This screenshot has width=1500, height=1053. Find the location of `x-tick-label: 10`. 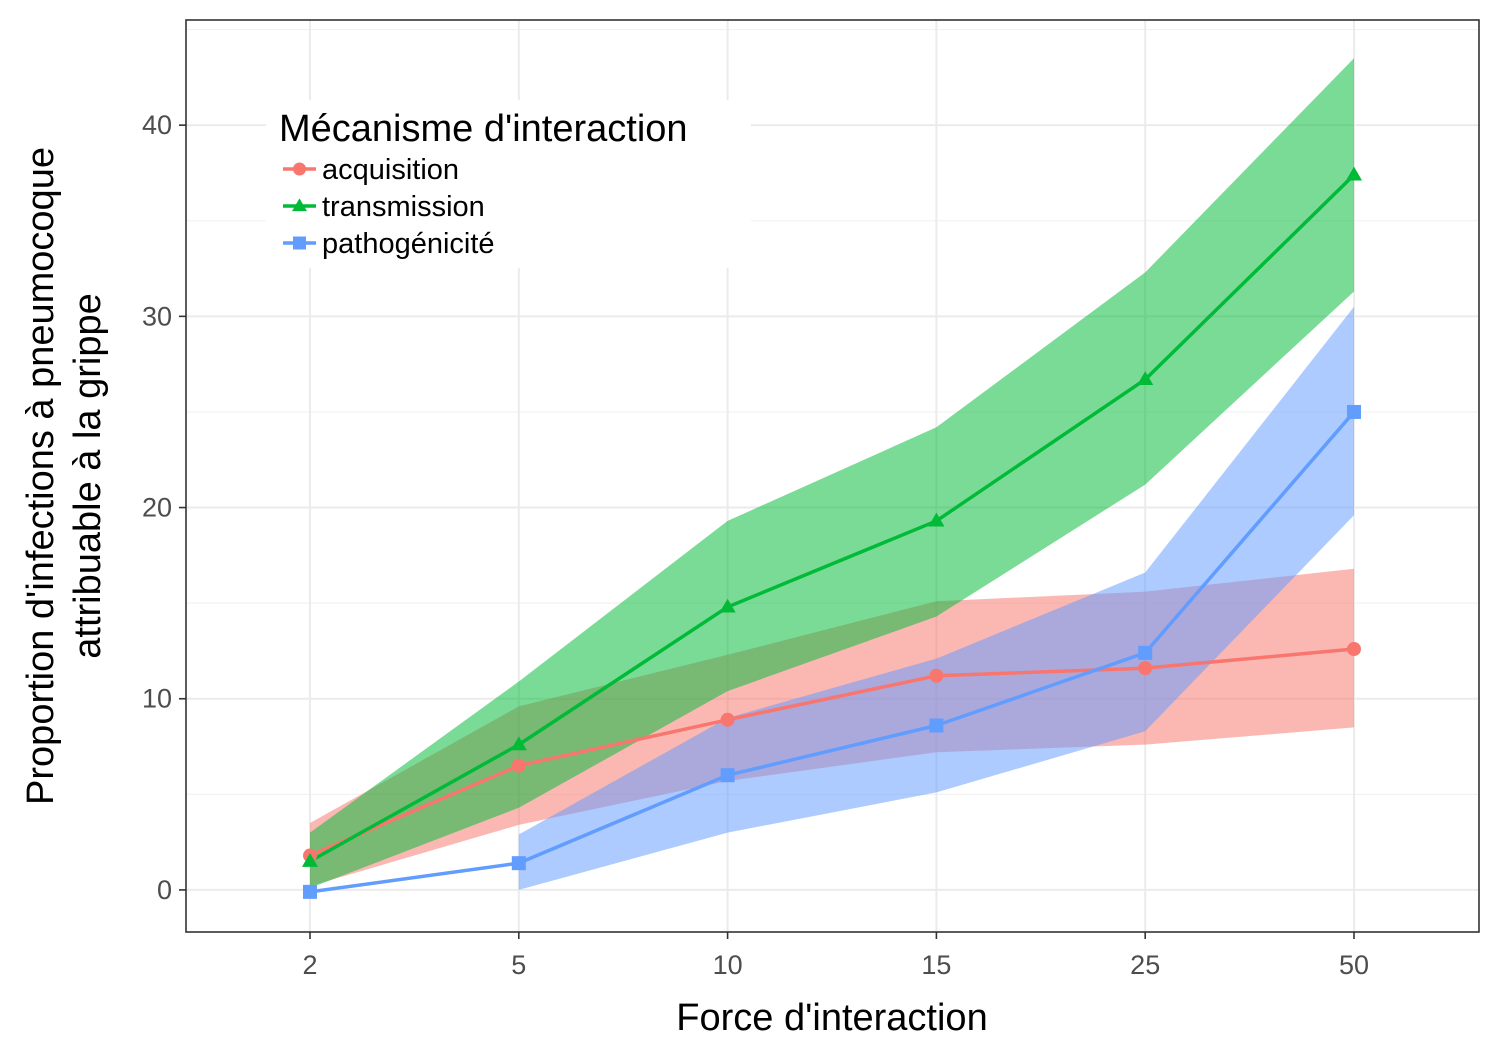

x-tick-label: 10 is located at coordinates (728, 965).